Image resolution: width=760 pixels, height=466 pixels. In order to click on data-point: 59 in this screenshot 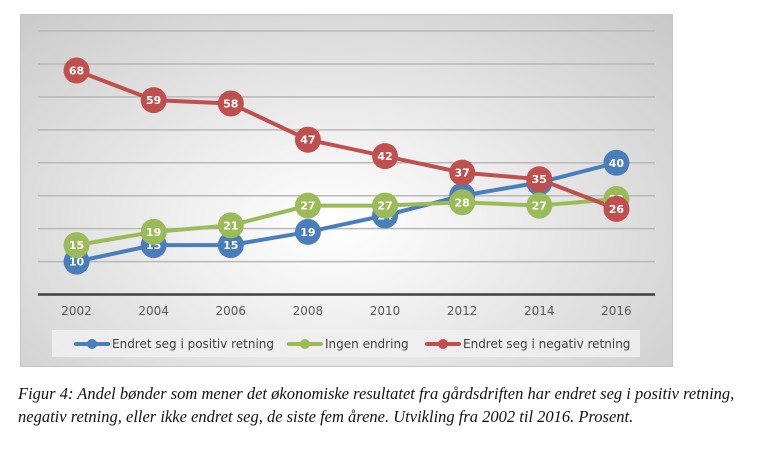, I will do `click(153, 100)`.